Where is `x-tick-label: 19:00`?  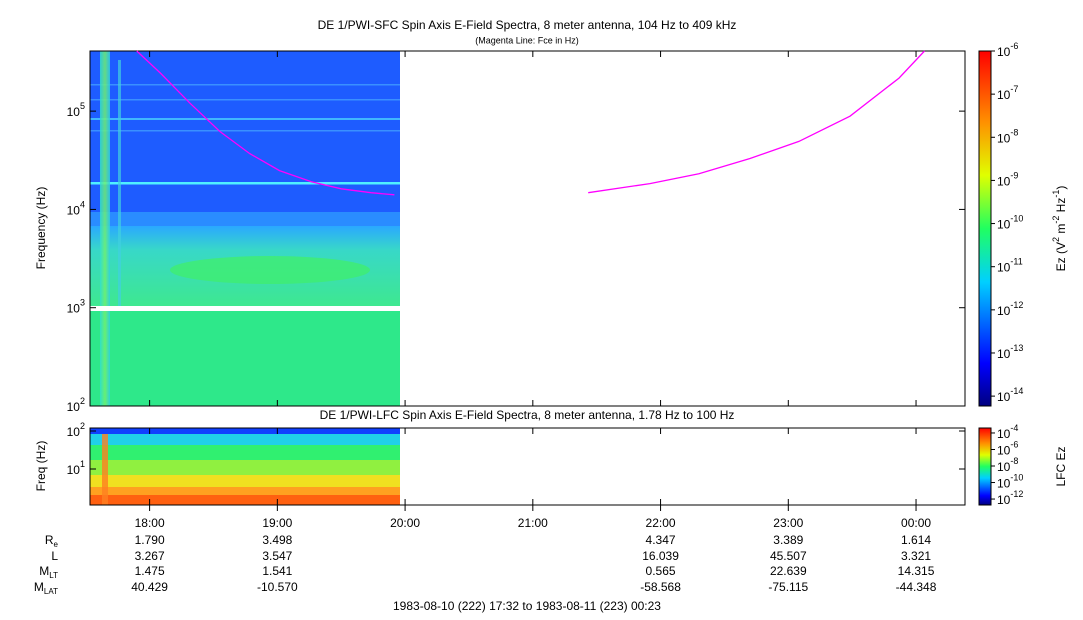
x-tick-label: 19:00 is located at coordinates (277, 523).